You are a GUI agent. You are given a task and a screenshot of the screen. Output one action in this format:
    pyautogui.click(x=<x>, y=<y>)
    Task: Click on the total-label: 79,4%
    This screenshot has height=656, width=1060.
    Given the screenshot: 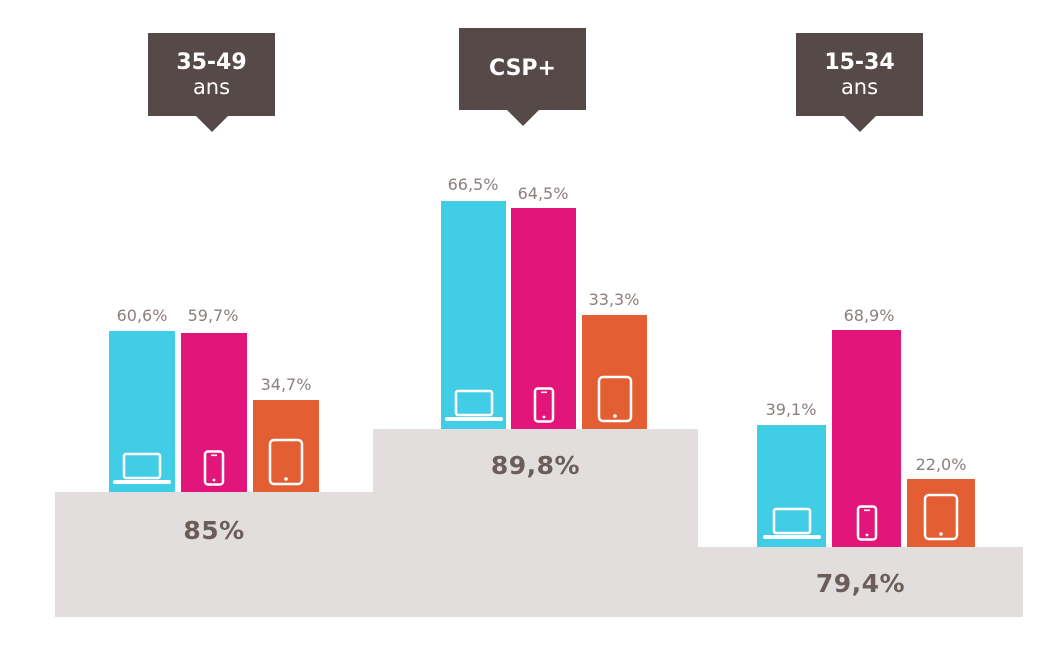 What is the action you would take?
    pyautogui.click(x=860, y=583)
    